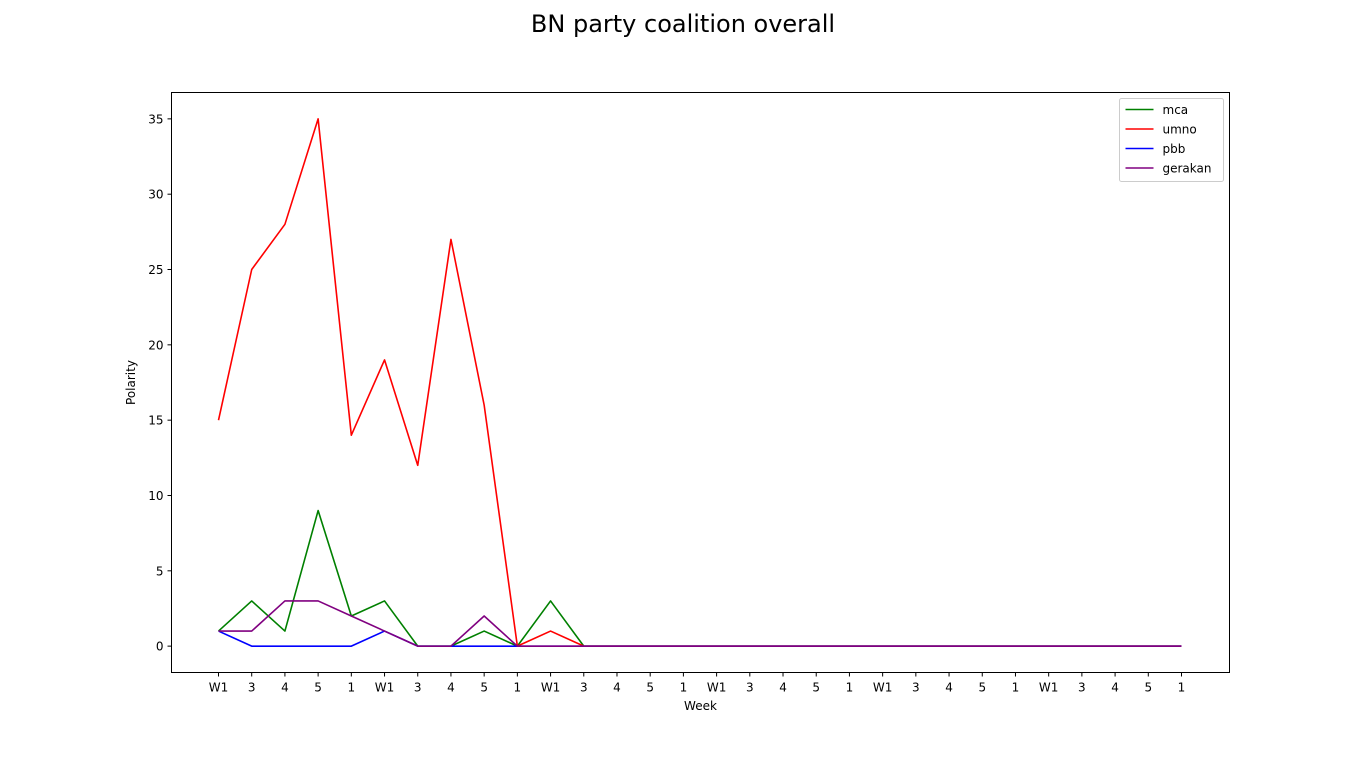  What do you see at coordinates (699, 578) in the screenshot?
I see `series-line-mca` at bounding box center [699, 578].